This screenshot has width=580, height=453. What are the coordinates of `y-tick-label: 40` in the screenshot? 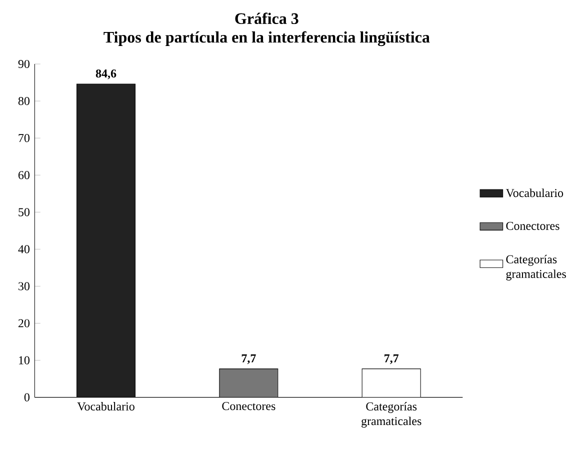 It's located at (24, 249).